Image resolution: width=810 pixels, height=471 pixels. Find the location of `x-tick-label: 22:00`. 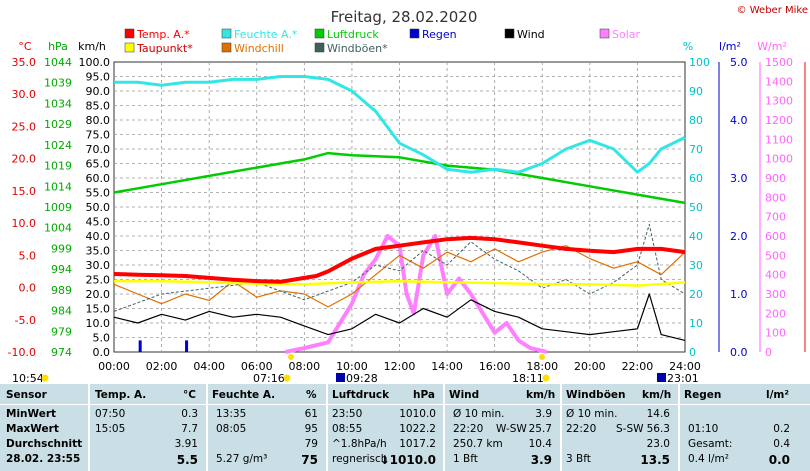

x-tick-label: 22:00 is located at coordinates (638, 366).